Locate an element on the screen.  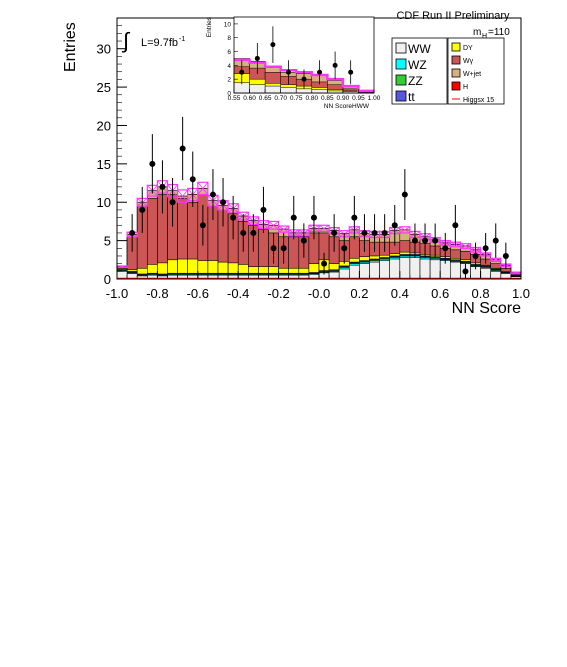
inset-x-axis-label: NN ScoreHWW is located at coordinates (347, 106).